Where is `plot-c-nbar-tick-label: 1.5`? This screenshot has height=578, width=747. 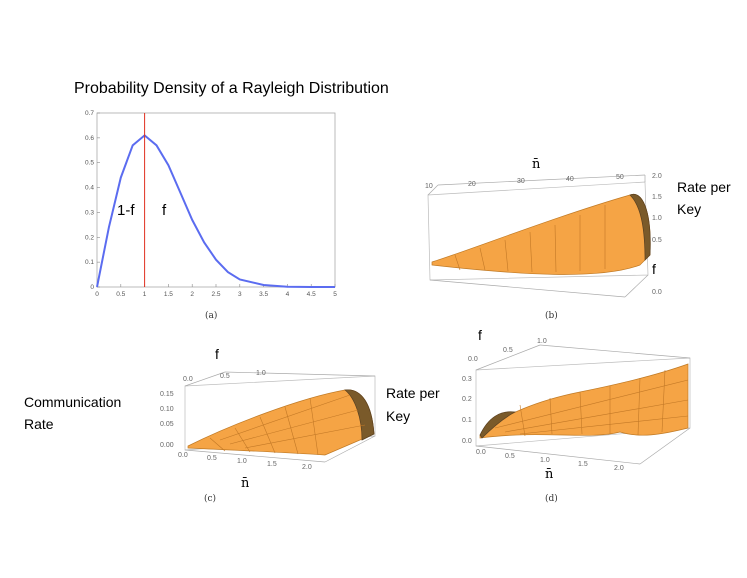 plot-c-nbar-tick-label: 1.5 is located at coordinates (272, 464).